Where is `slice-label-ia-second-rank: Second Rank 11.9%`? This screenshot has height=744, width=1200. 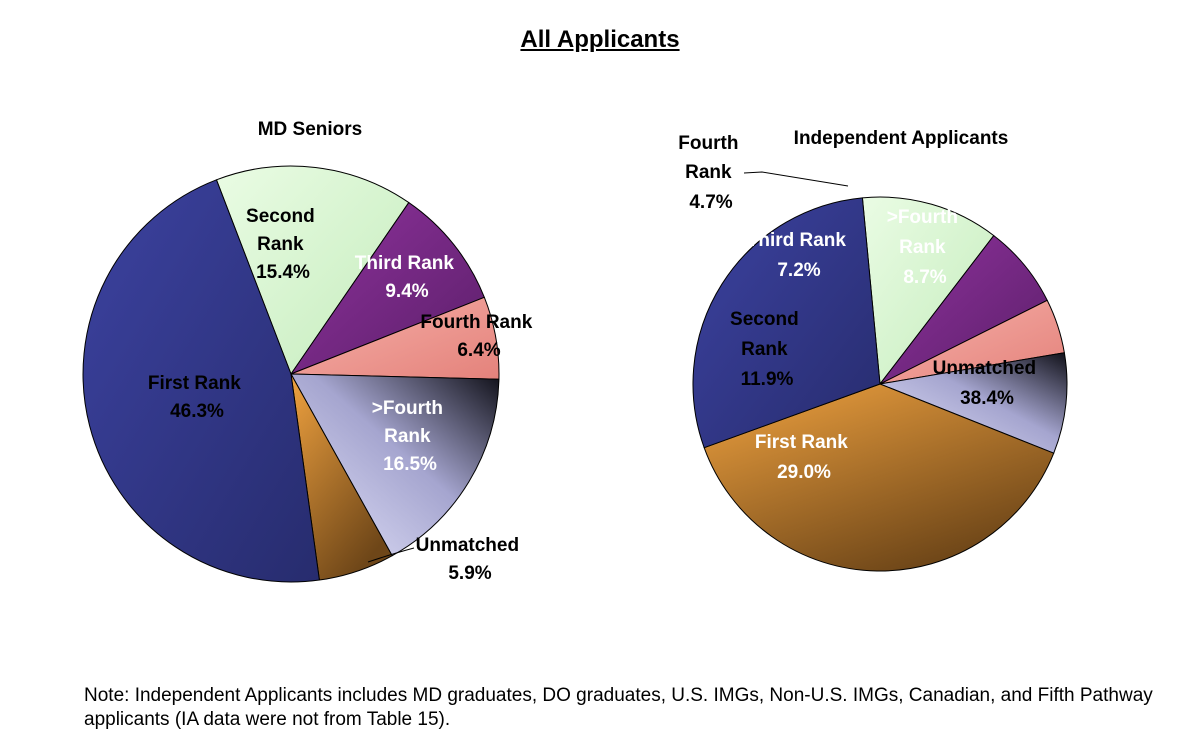 slice-label-ia-second-rank: Second Rank 11.9% is located at coordinates (767, 349).